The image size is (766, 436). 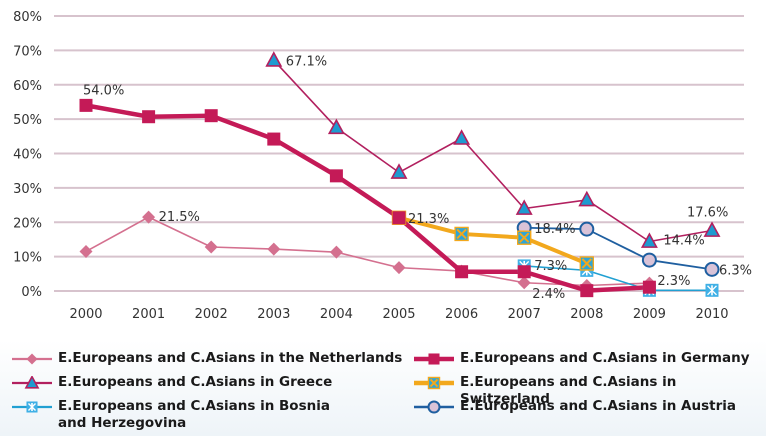 What do you see at coordinates (707, 213) in the screenshot?
I see `data-label-greece: 17.6%` at bounding box center [707, 213].